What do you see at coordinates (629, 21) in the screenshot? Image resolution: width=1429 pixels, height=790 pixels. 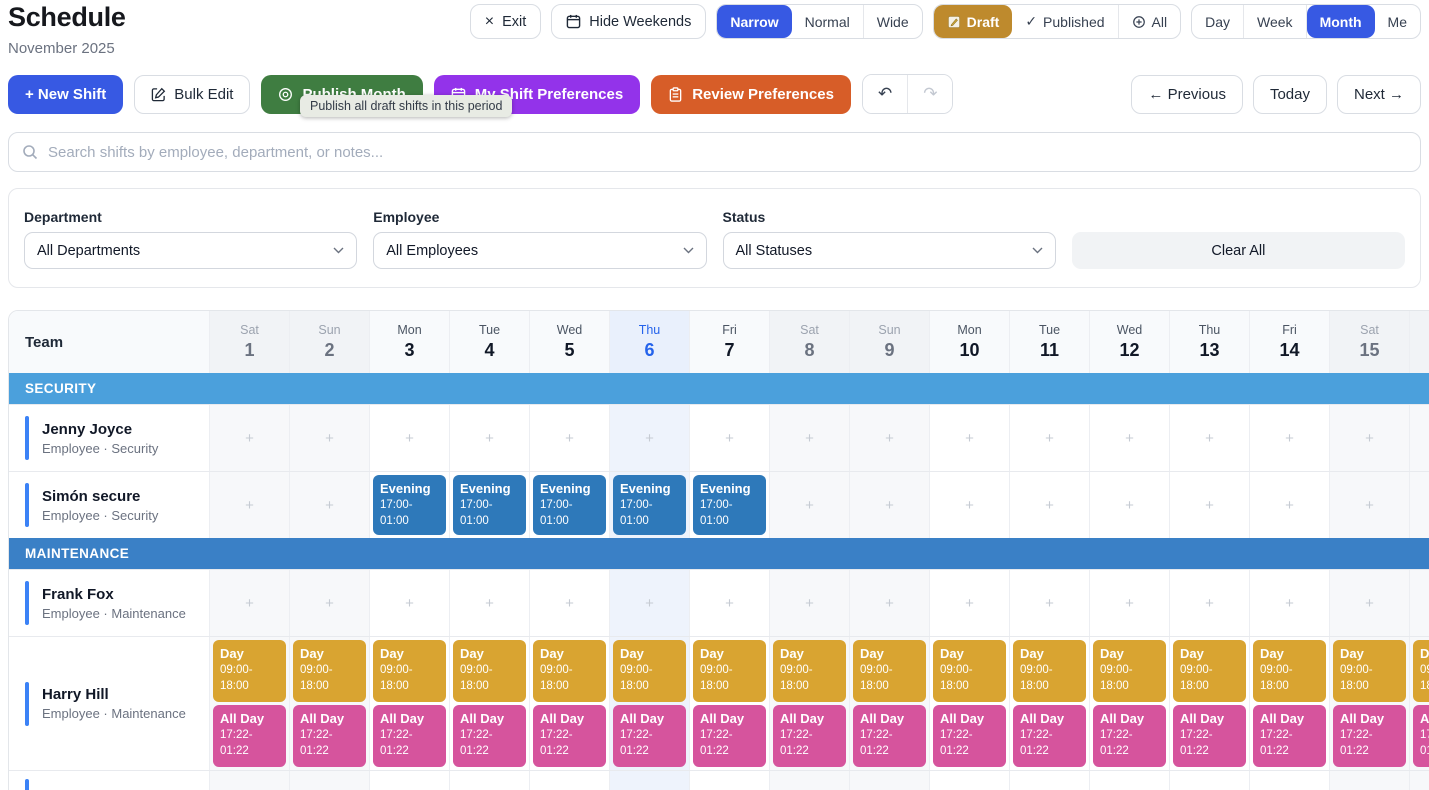 I see `hide-weekends-button: Hide Weekends` at bounding box center [629, 21].